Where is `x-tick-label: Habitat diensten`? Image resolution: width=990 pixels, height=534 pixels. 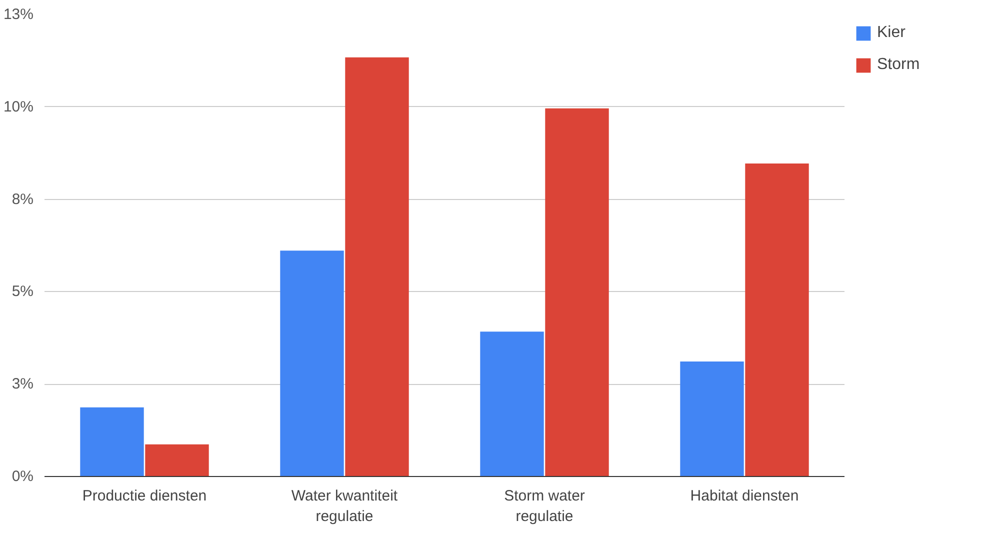
x-tick-label: Habitat diensten is located at coordinates (744, 496).